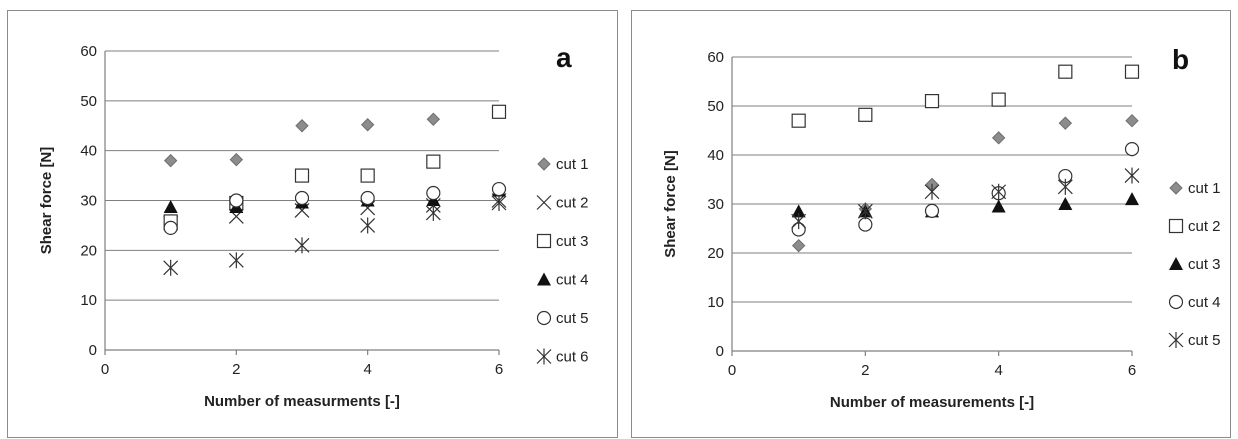  Describe the element at coordinates (932, 402) in the screenshot. I see `x-axis-title: Number of measurements [-]` at that location.